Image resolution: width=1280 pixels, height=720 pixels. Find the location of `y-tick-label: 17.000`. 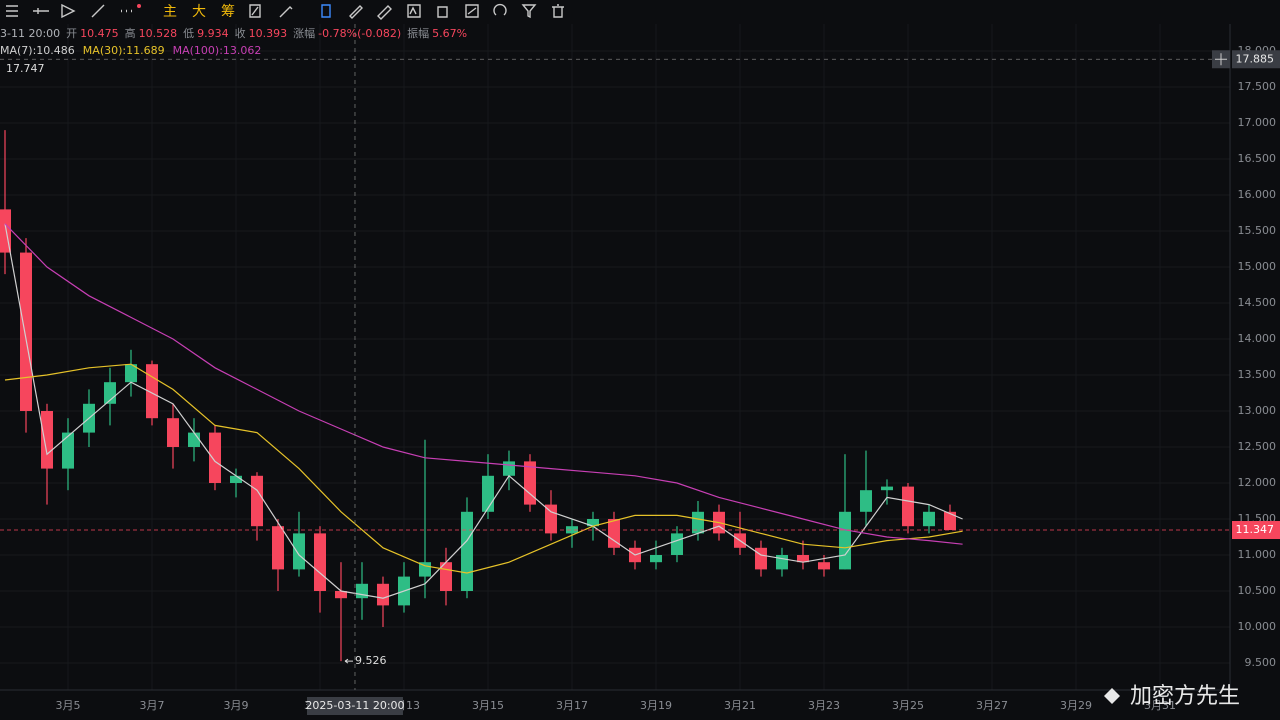

y-tick-label: 17.000 is located at coordinates (1257, 122).